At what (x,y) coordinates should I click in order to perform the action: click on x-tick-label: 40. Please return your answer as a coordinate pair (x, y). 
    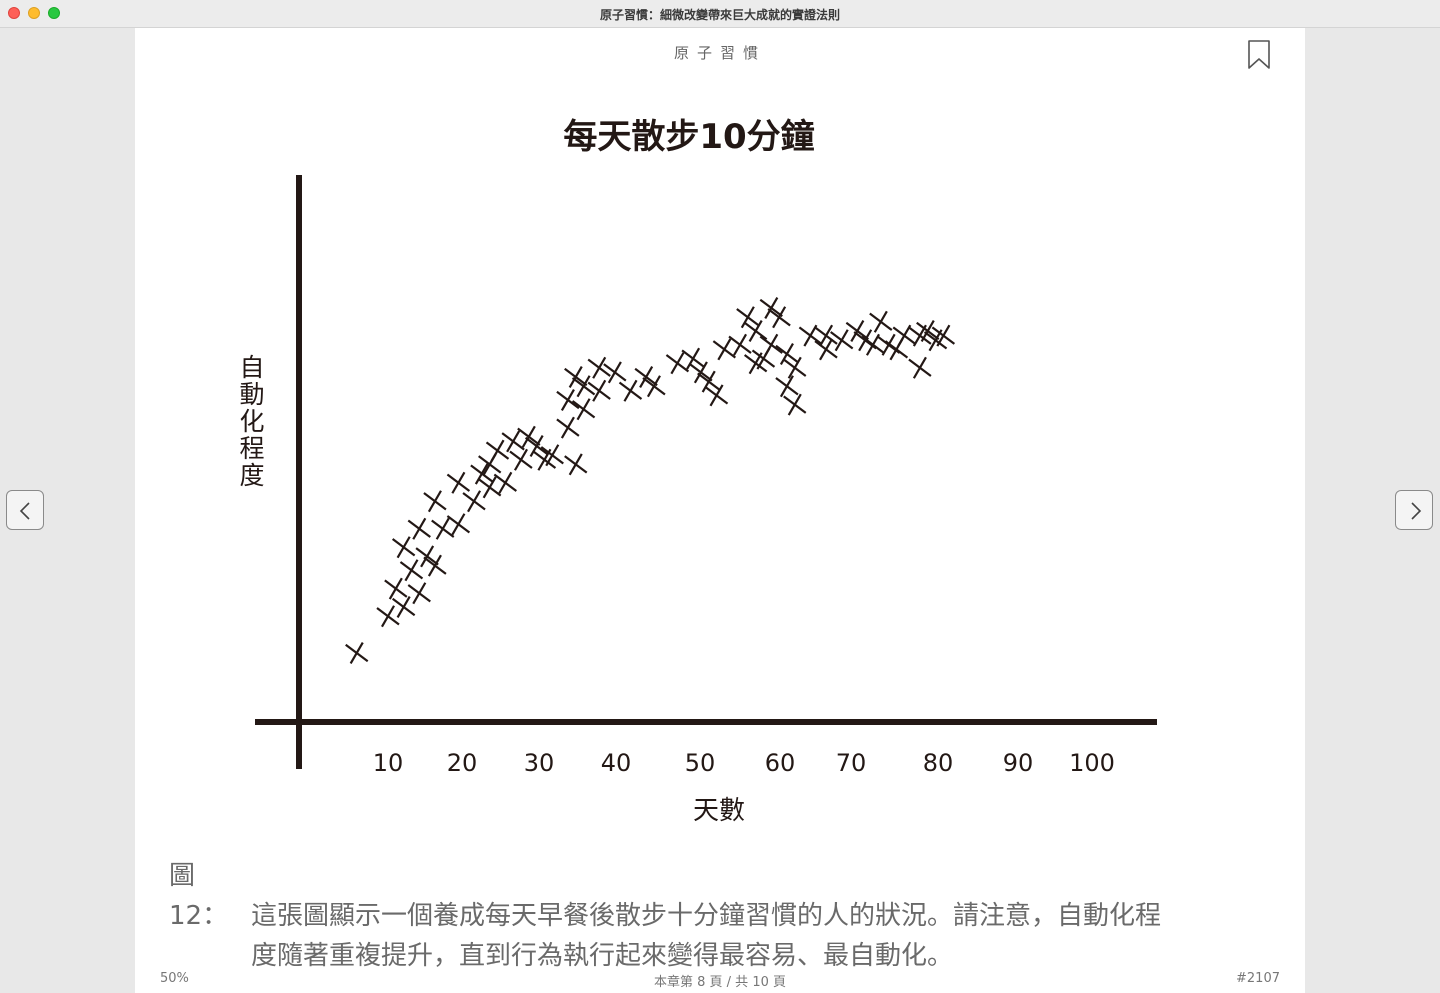
    Looking at the image, I should click on (616, 763).